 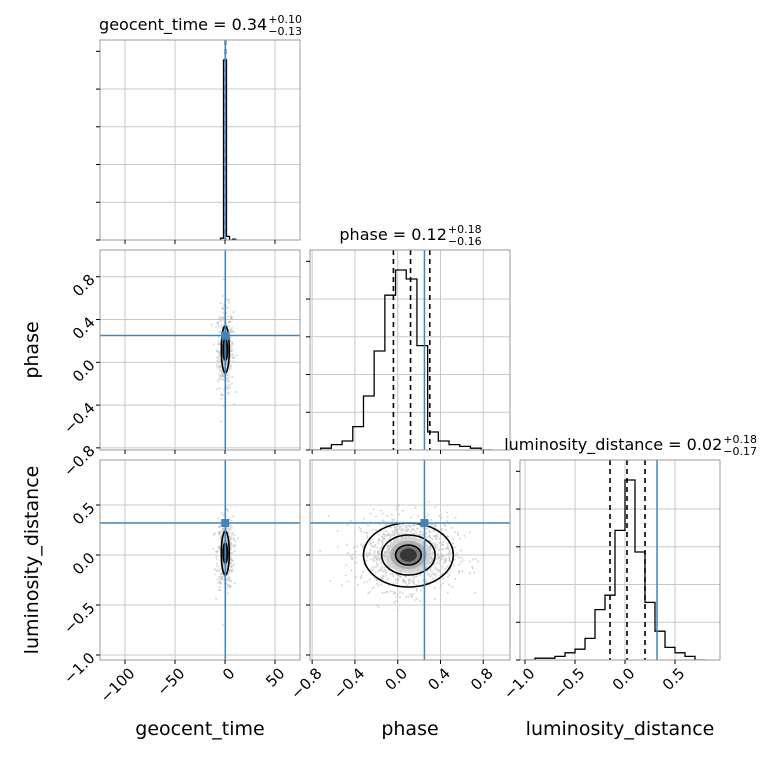 What do you see at coordinates (79, 618) in the screenshot?
I see `y-tick-label: −0.5` at bounding box center [79, 618].